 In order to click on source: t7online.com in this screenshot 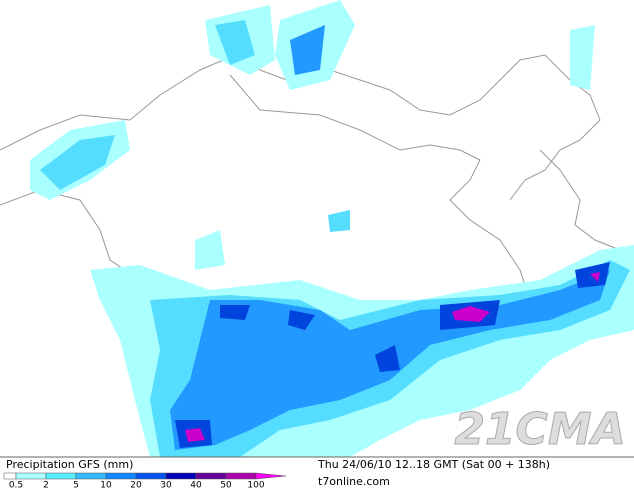, I will do `click(354, 481)`.